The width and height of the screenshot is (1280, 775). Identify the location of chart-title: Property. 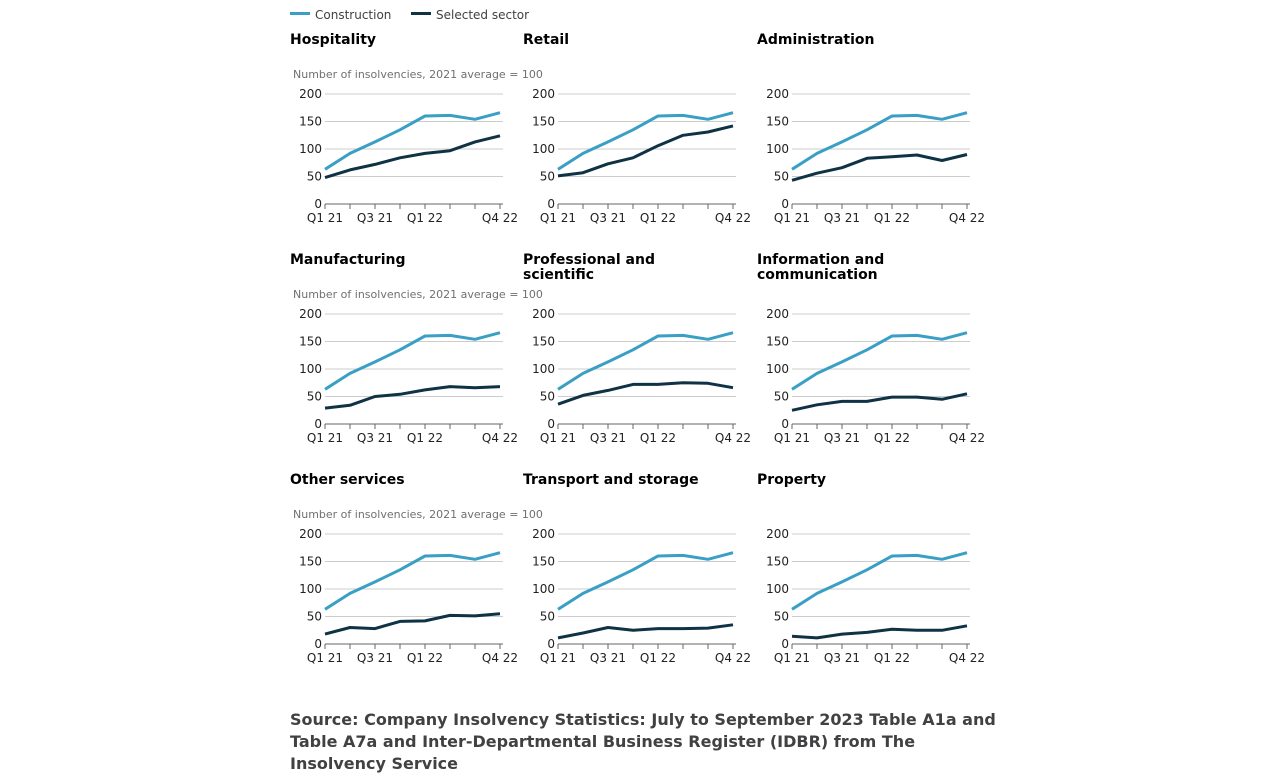
(792, 480).